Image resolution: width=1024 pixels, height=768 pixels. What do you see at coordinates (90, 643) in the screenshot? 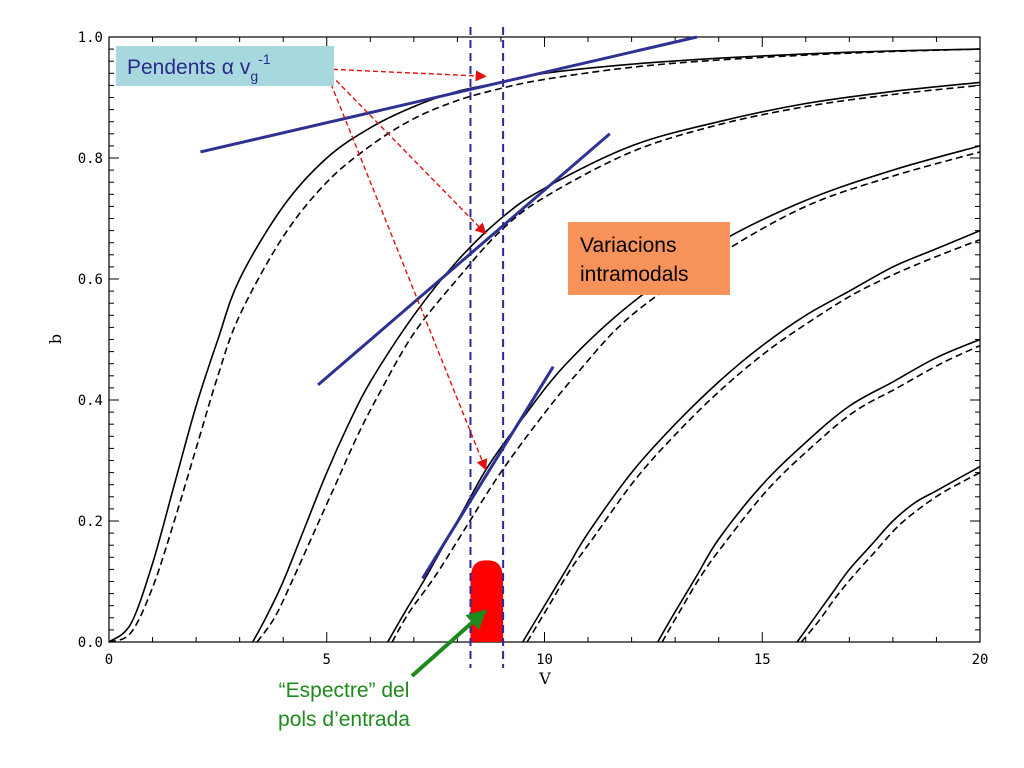
I see `y-tick-label: 0.0` at bounding box center [90, 643].